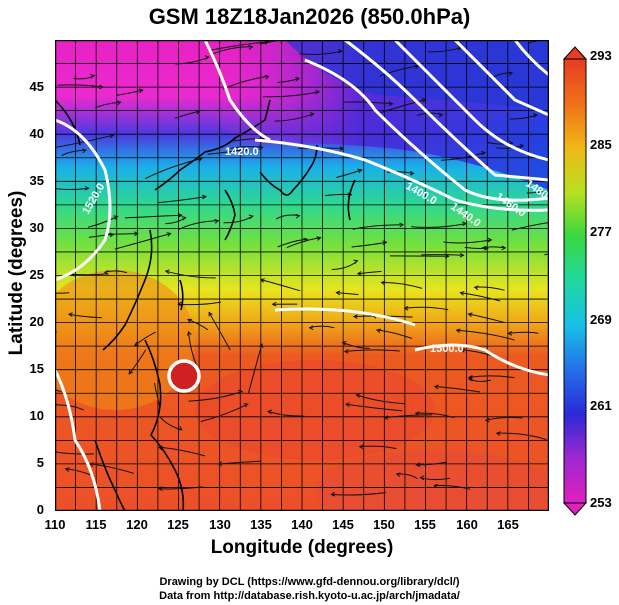 The height and width of the screenshot is (605, 619). Describe the element at coordinates (302, 524) in the screenshot. I see `x-tick-label: 140` at that location.